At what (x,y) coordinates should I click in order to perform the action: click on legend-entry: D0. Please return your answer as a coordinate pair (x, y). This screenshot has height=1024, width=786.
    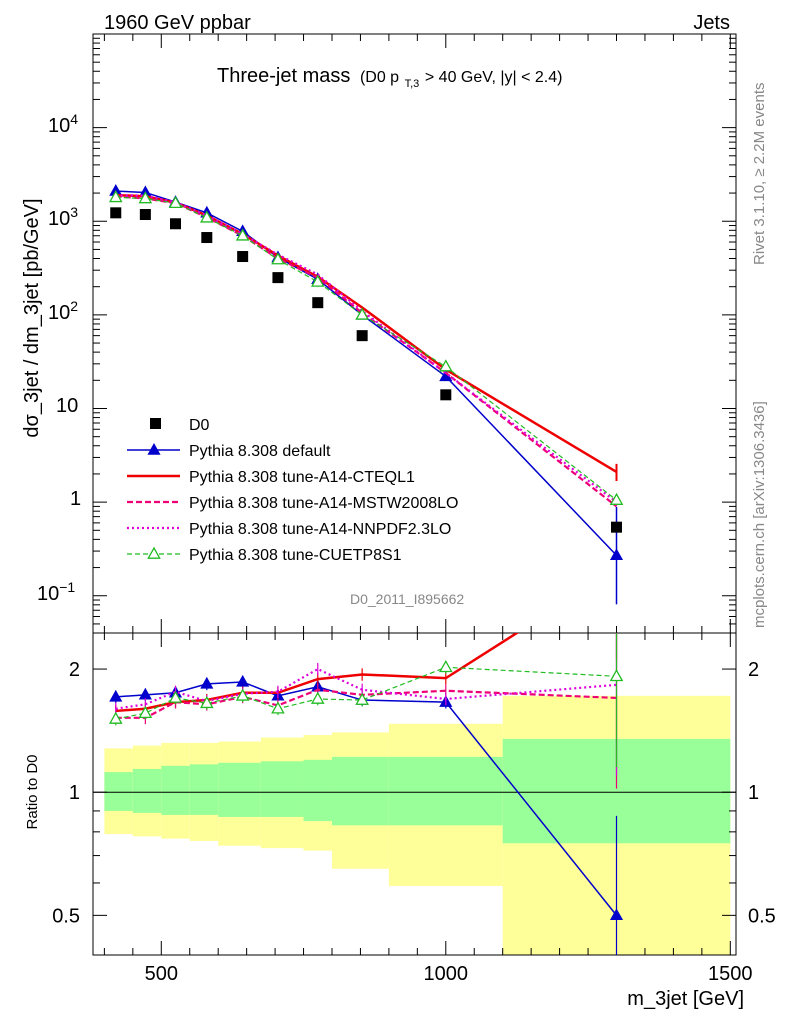
    Looking at the image, I should click on (180, 425).